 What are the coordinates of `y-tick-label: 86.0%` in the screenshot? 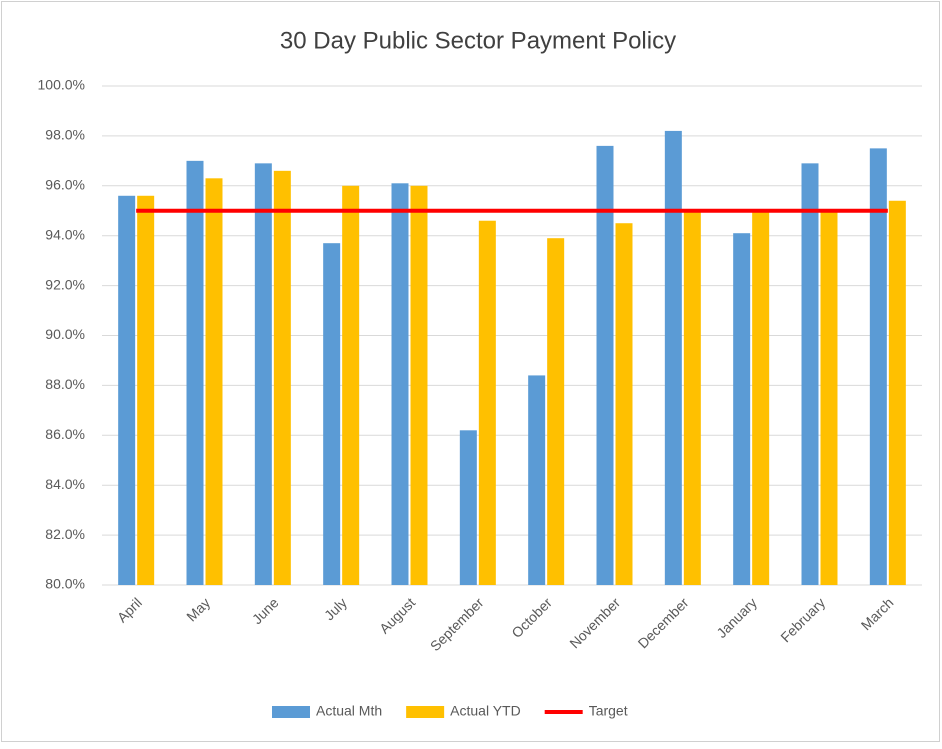 It's located at (65, 434).